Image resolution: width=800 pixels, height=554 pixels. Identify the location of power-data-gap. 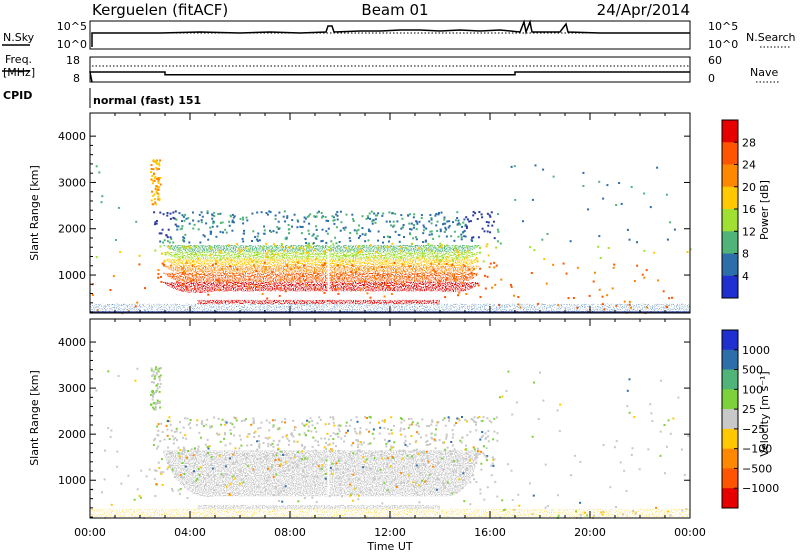
(328, 270).